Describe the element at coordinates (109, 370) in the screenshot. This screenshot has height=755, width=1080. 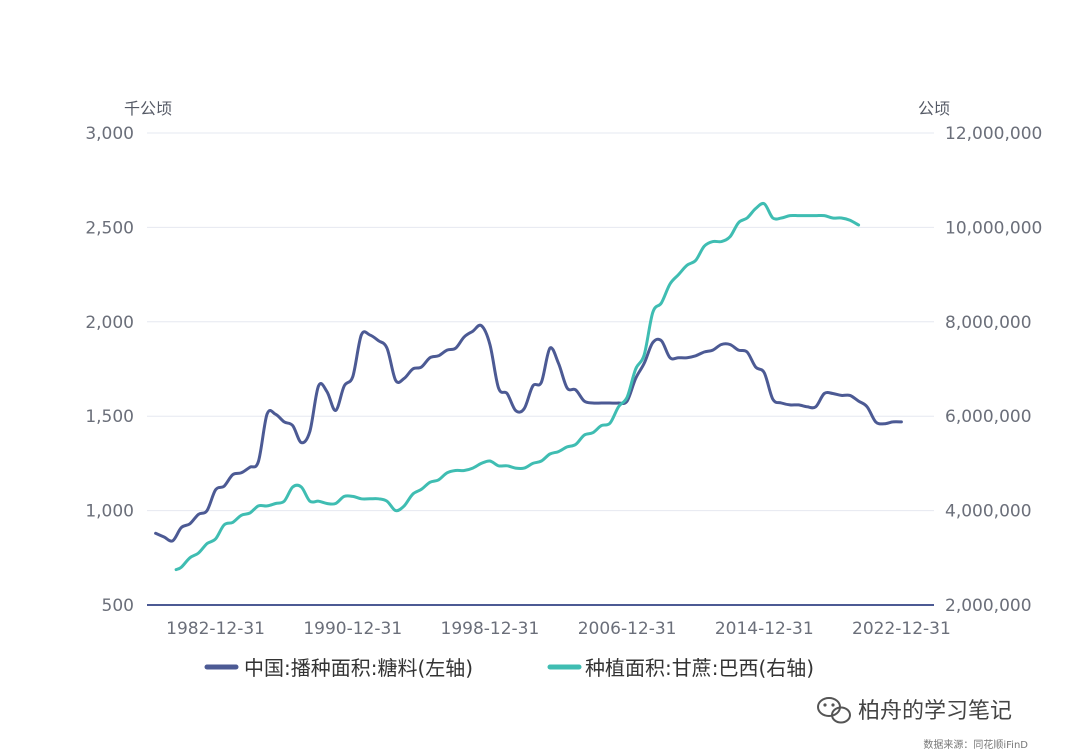
I see `left-axis-ticks: 500 1,000 1,500 2,000 2,500 3,000` at that location.